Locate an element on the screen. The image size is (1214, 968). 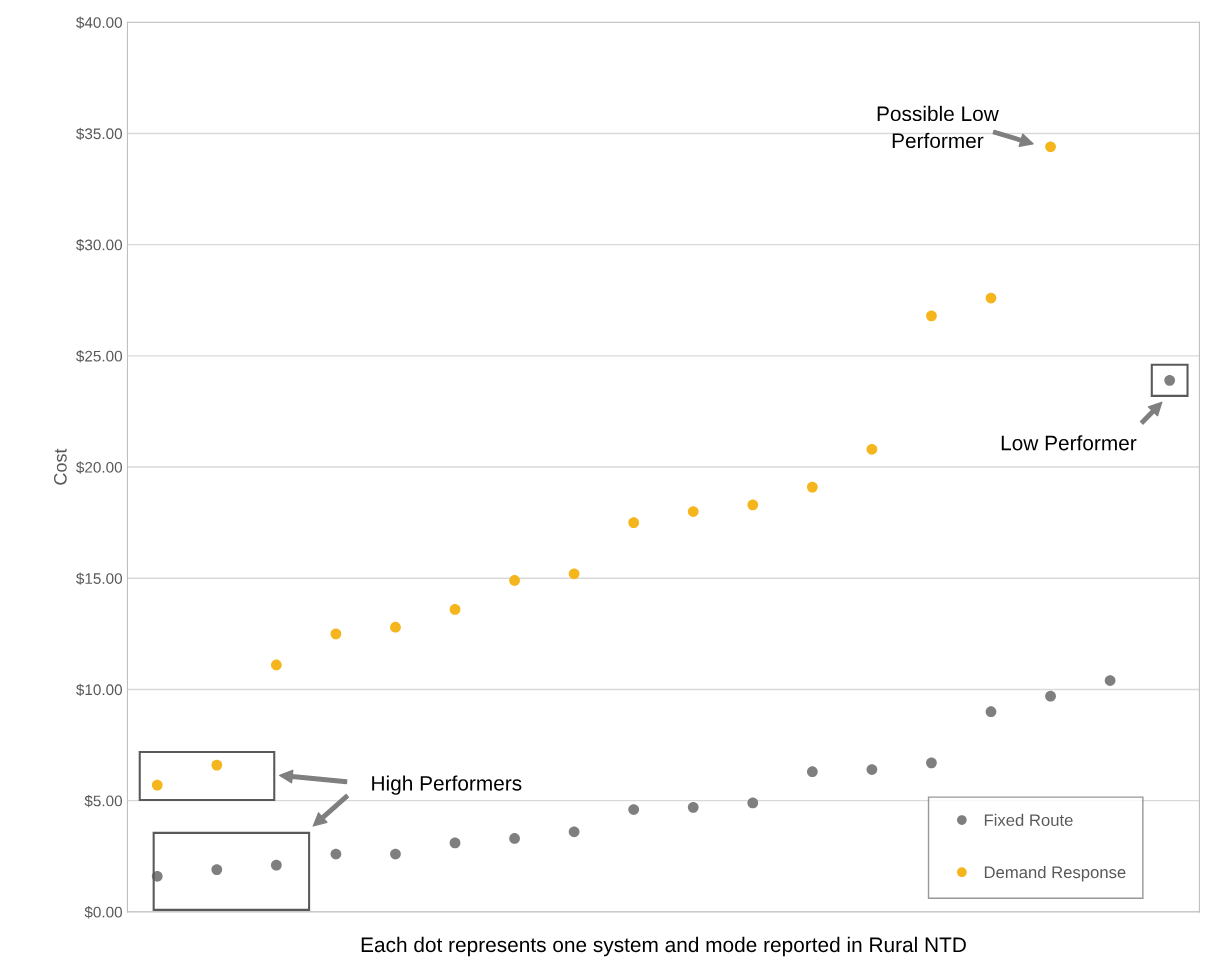
annotation: Low Performer is located at coordinates (1069, 443).